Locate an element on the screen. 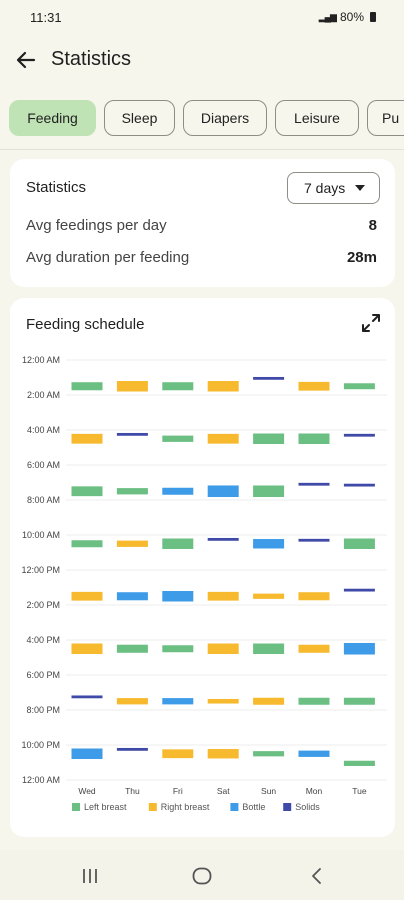 The width and height of the screenshot is (404, 900). range-dropdown: 7 days is located at coordinates (333, 188).